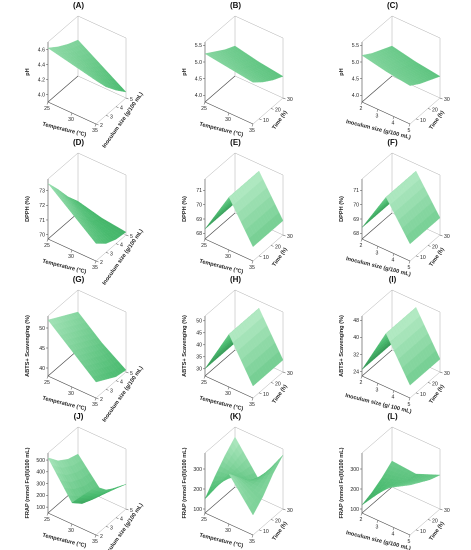 This screenshot has width=471, height=550. Describe the element at coordinates (198, 96) in the screenshot. I see `z-tick-label: 4.0` at that location.